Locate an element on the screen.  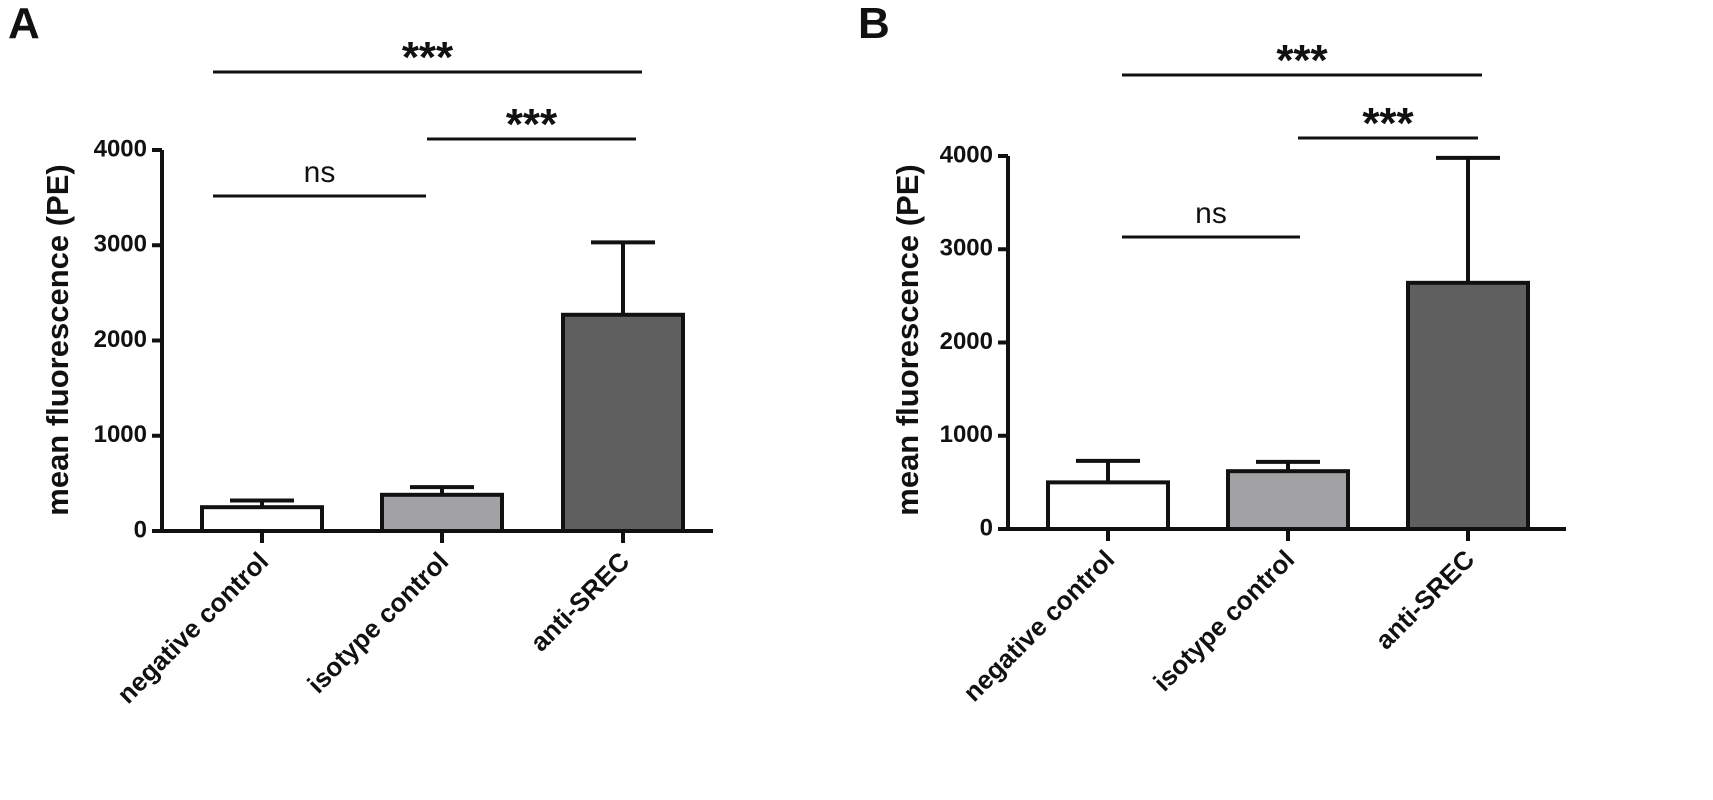
panel-letter: B is located at coordinates (874, 24).